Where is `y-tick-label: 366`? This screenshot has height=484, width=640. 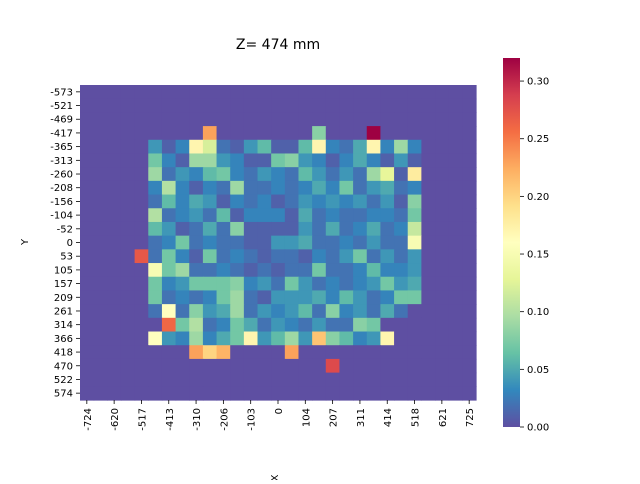
y-tick-label: 366 is located at coordinates (63, 339).